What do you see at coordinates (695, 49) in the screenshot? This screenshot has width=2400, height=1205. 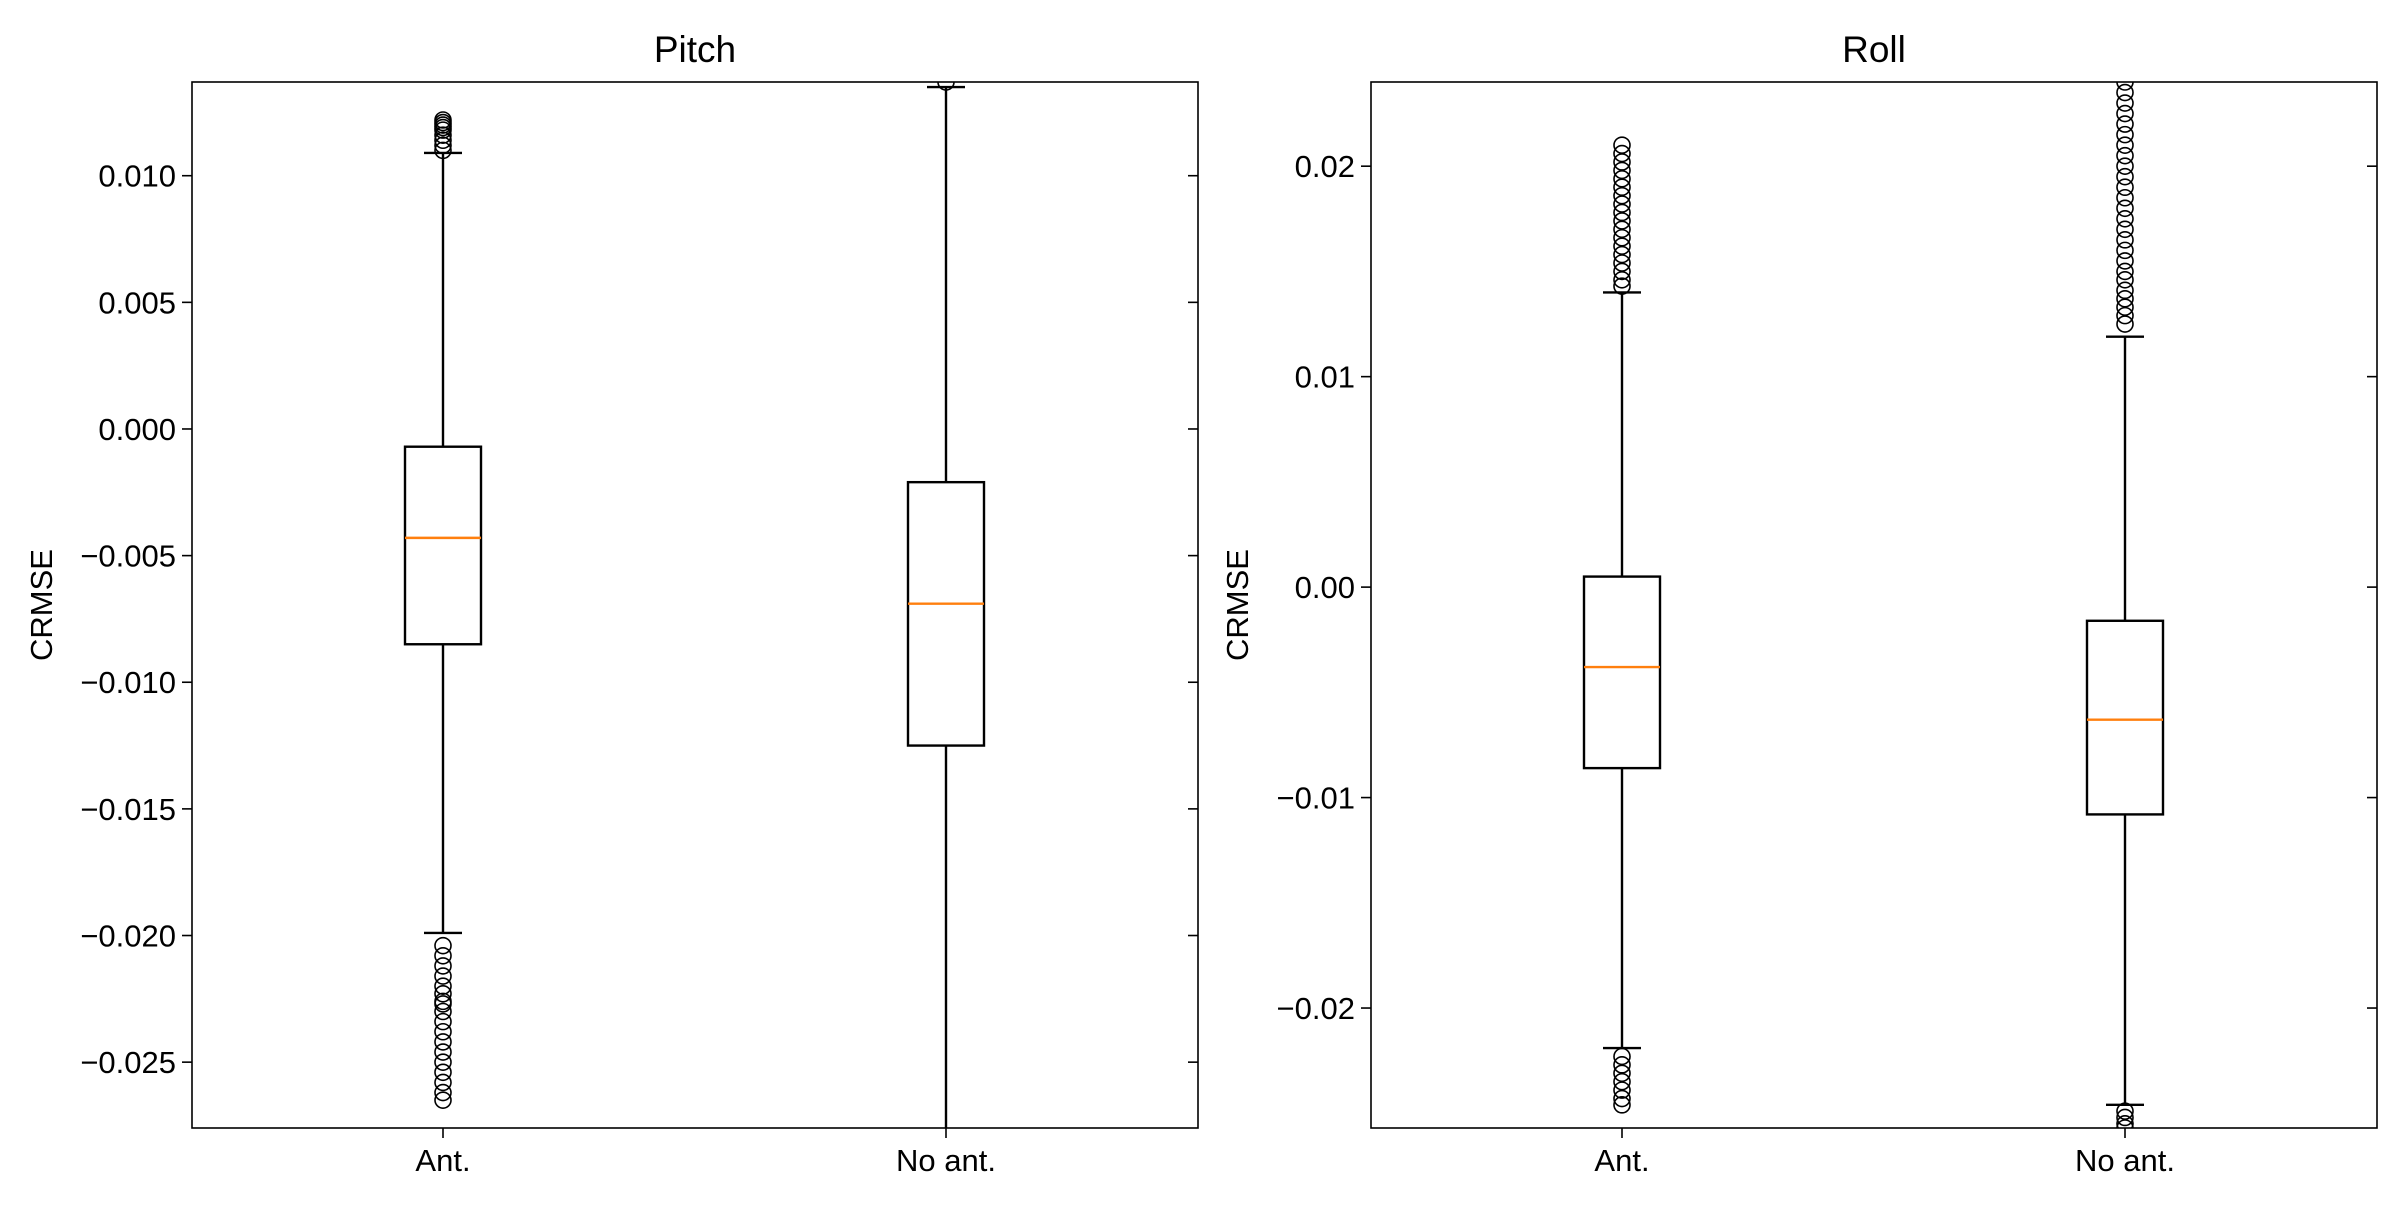 I see `chart-title: Pitch` at bounding box center [695, 49].